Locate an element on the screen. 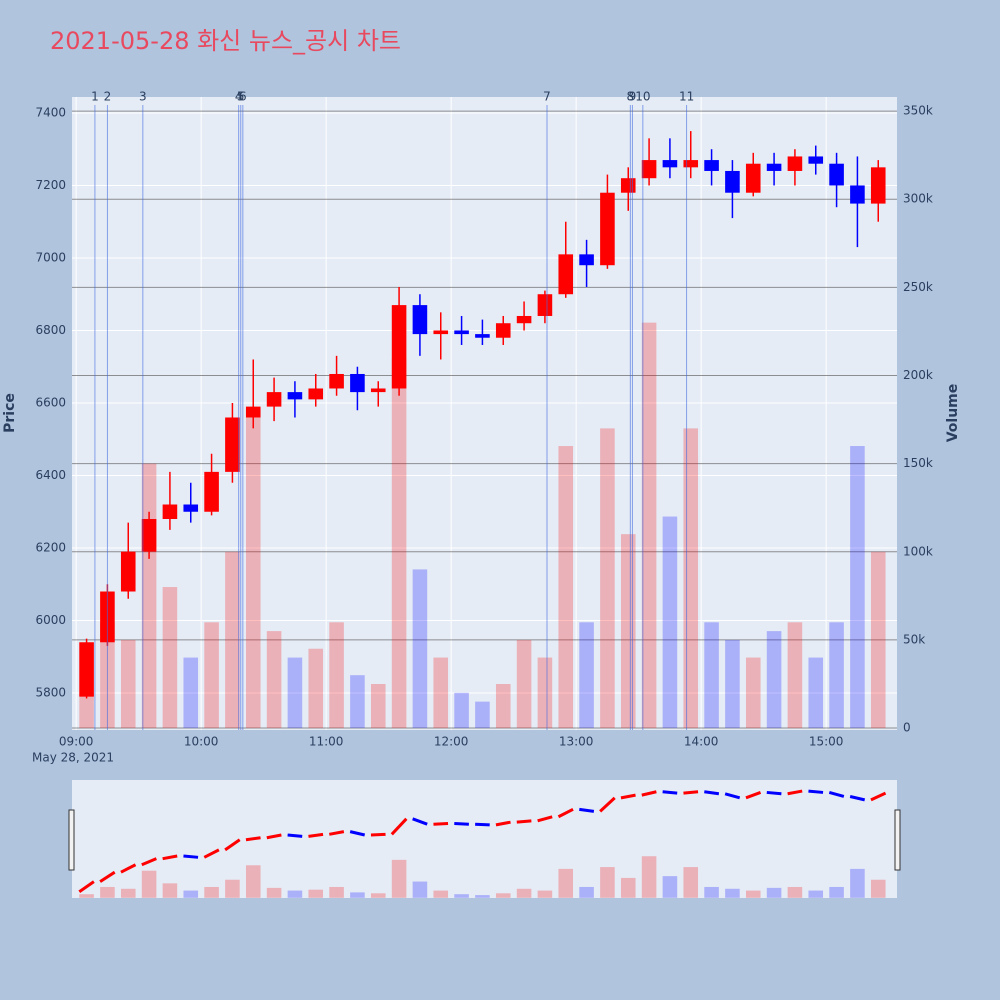  range-slider is located at coordinates (484, 839).